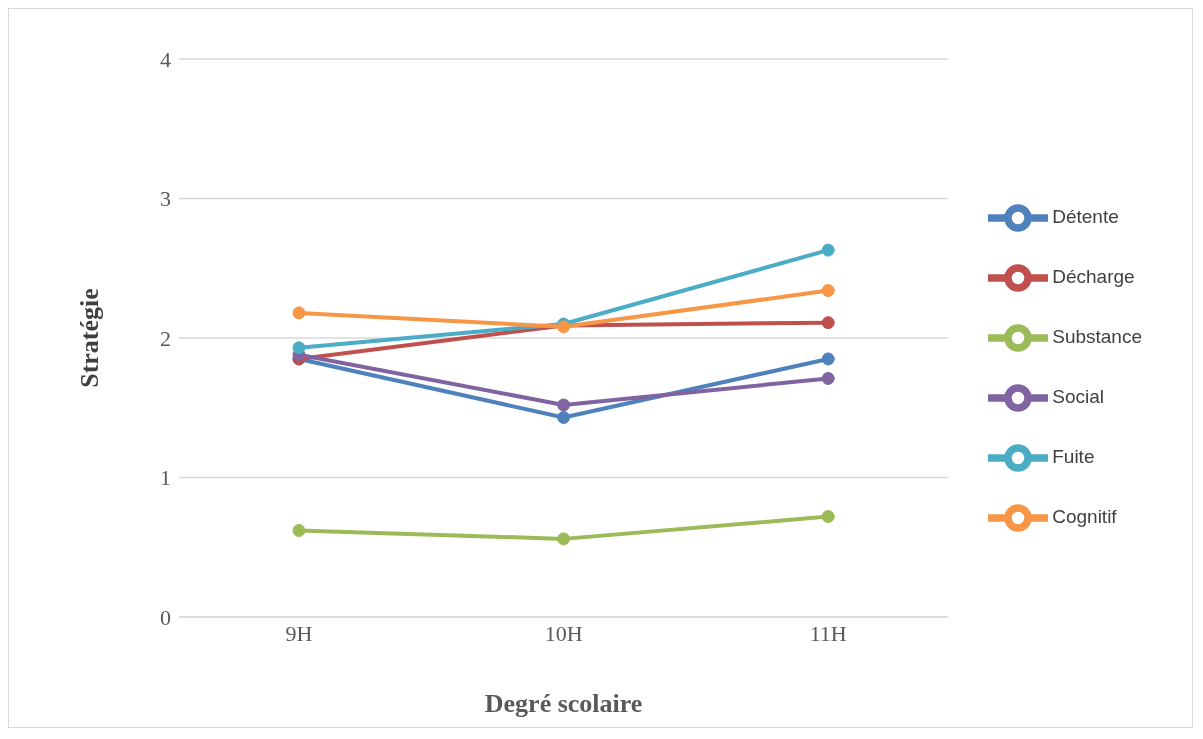  What do you see at coordinates (165, 199) in the screenshot?
I see `y-tick-label: 3` at bounding box center [165, 199].